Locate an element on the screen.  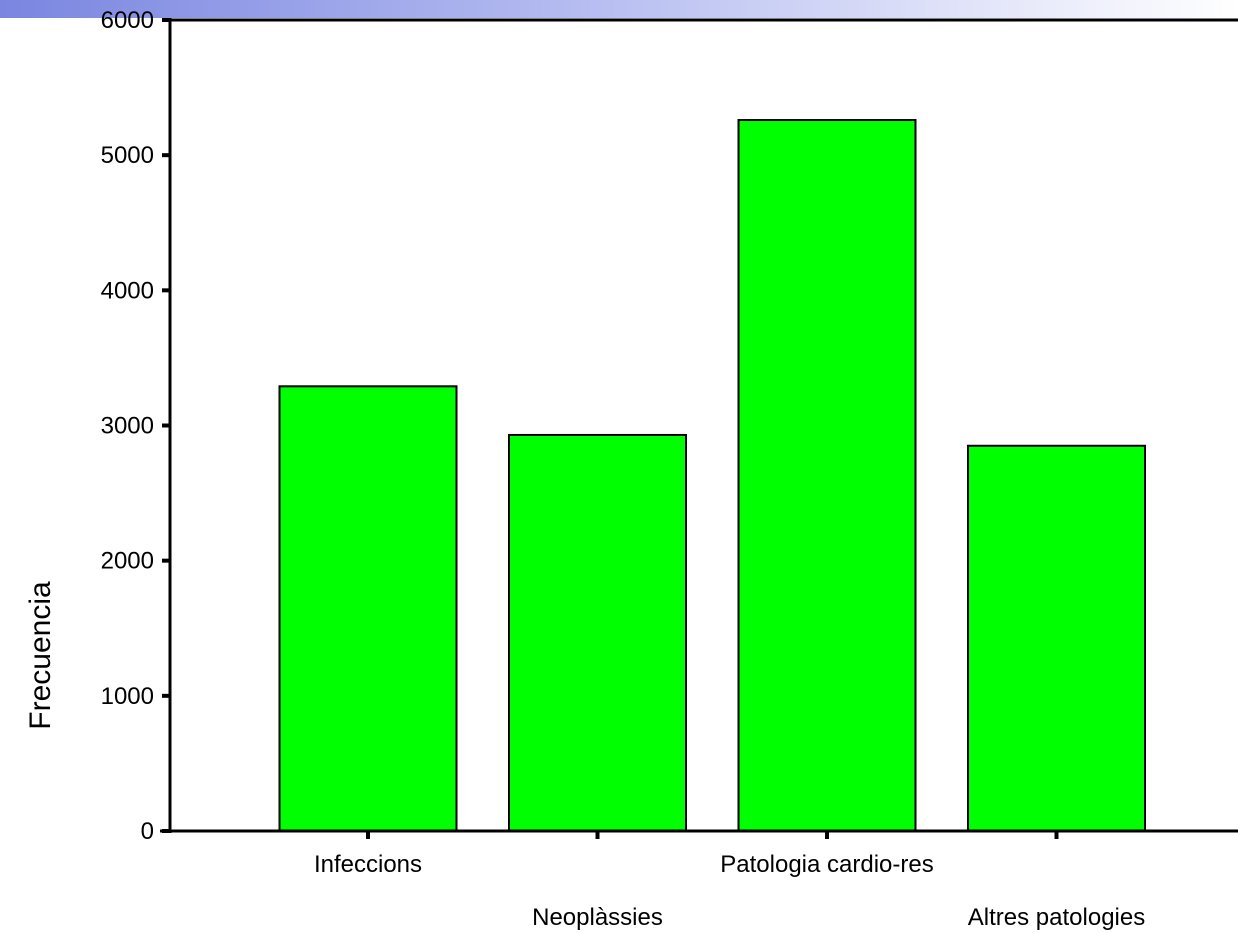
bar-neopl-ssies is located at coordinates (597, 632).